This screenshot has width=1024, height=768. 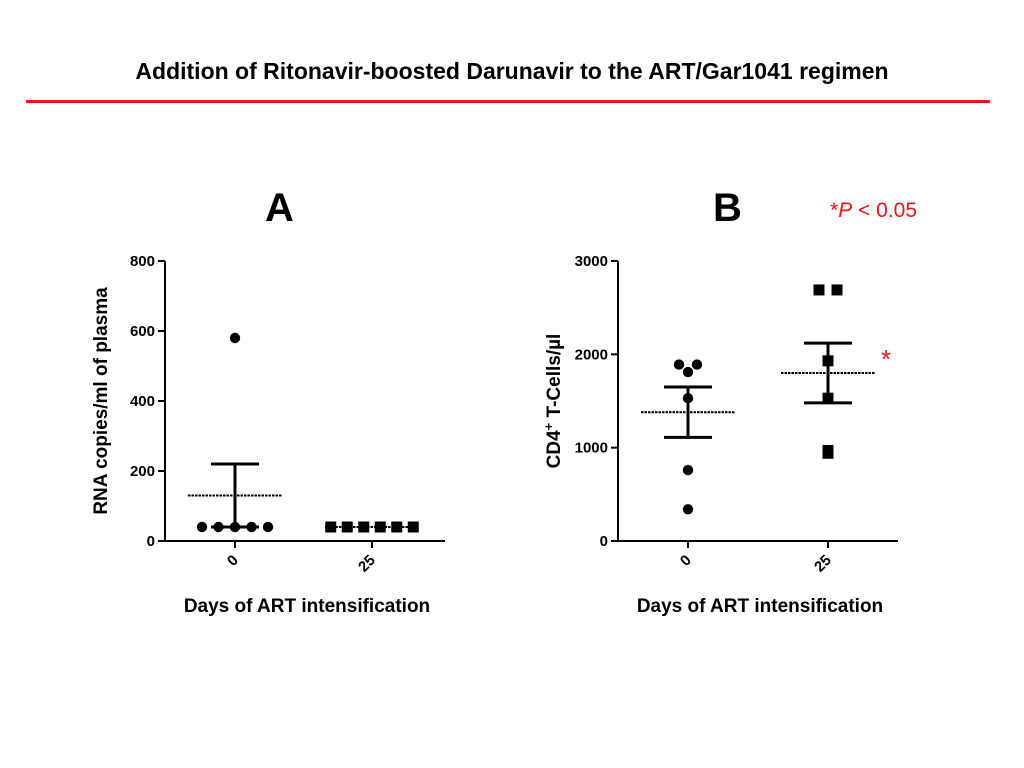 I want to click on panel-a-y-axis-title: RNA copies/ml of plasma, so click(x=101, y=401).